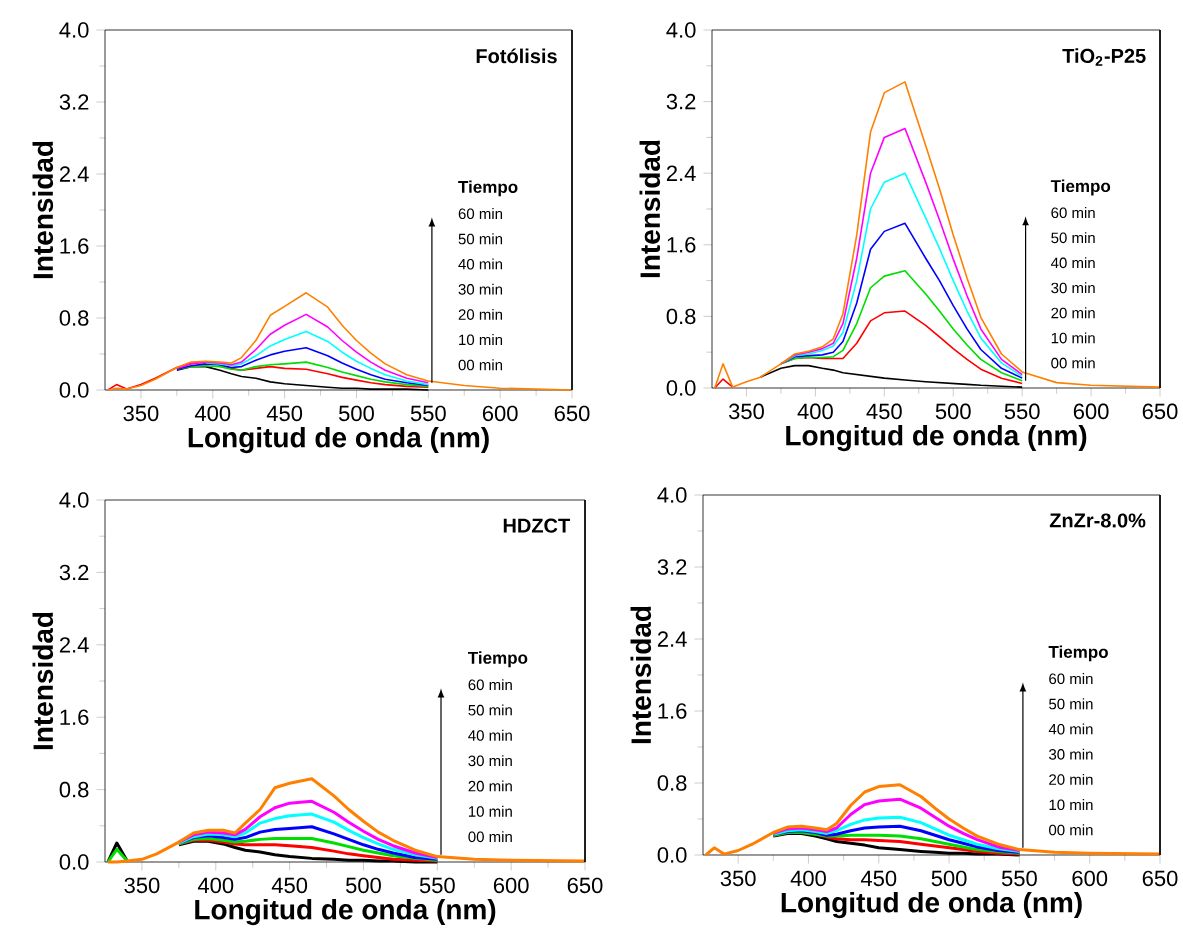  What do you see at coordinates (536, 525) in the screenshot?
I see `text: HDZCT` at bounding box center [536, 525].